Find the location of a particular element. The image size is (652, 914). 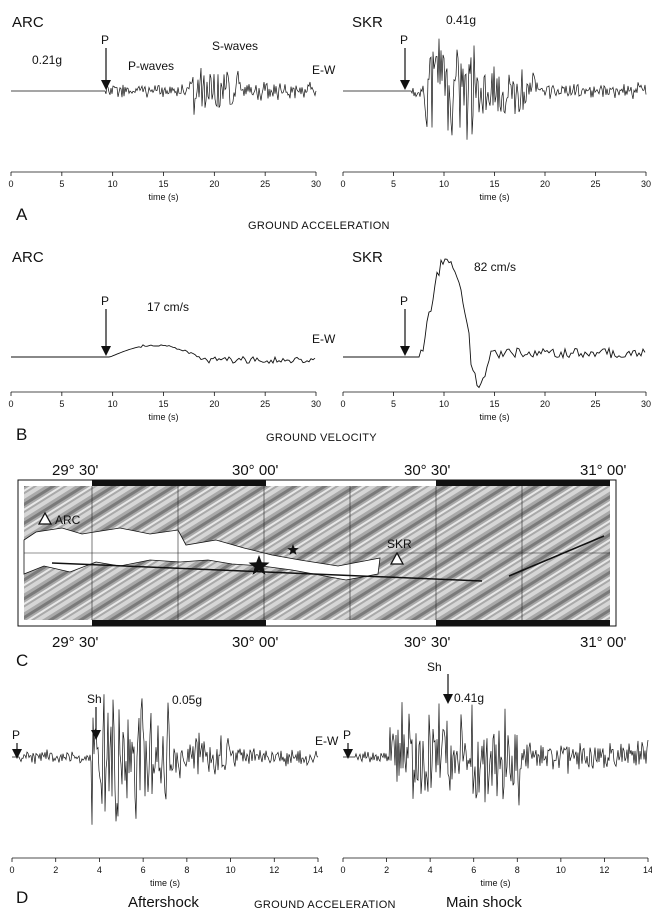

waveform-velocity-skr is located at coordinates (494, 323).